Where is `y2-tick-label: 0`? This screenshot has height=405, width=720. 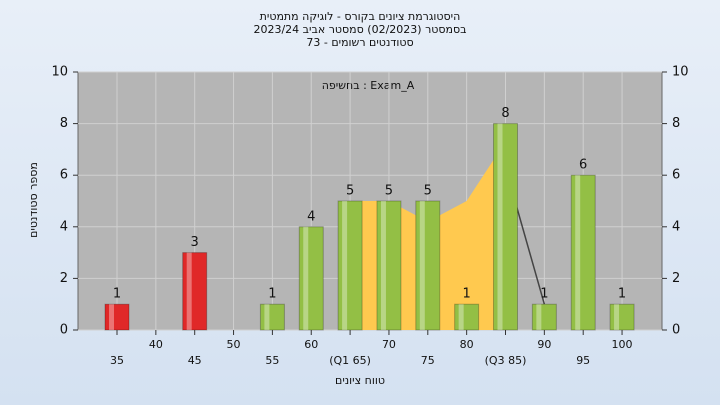 y2-tick-label: 0 is located at coordinates (676, 330).